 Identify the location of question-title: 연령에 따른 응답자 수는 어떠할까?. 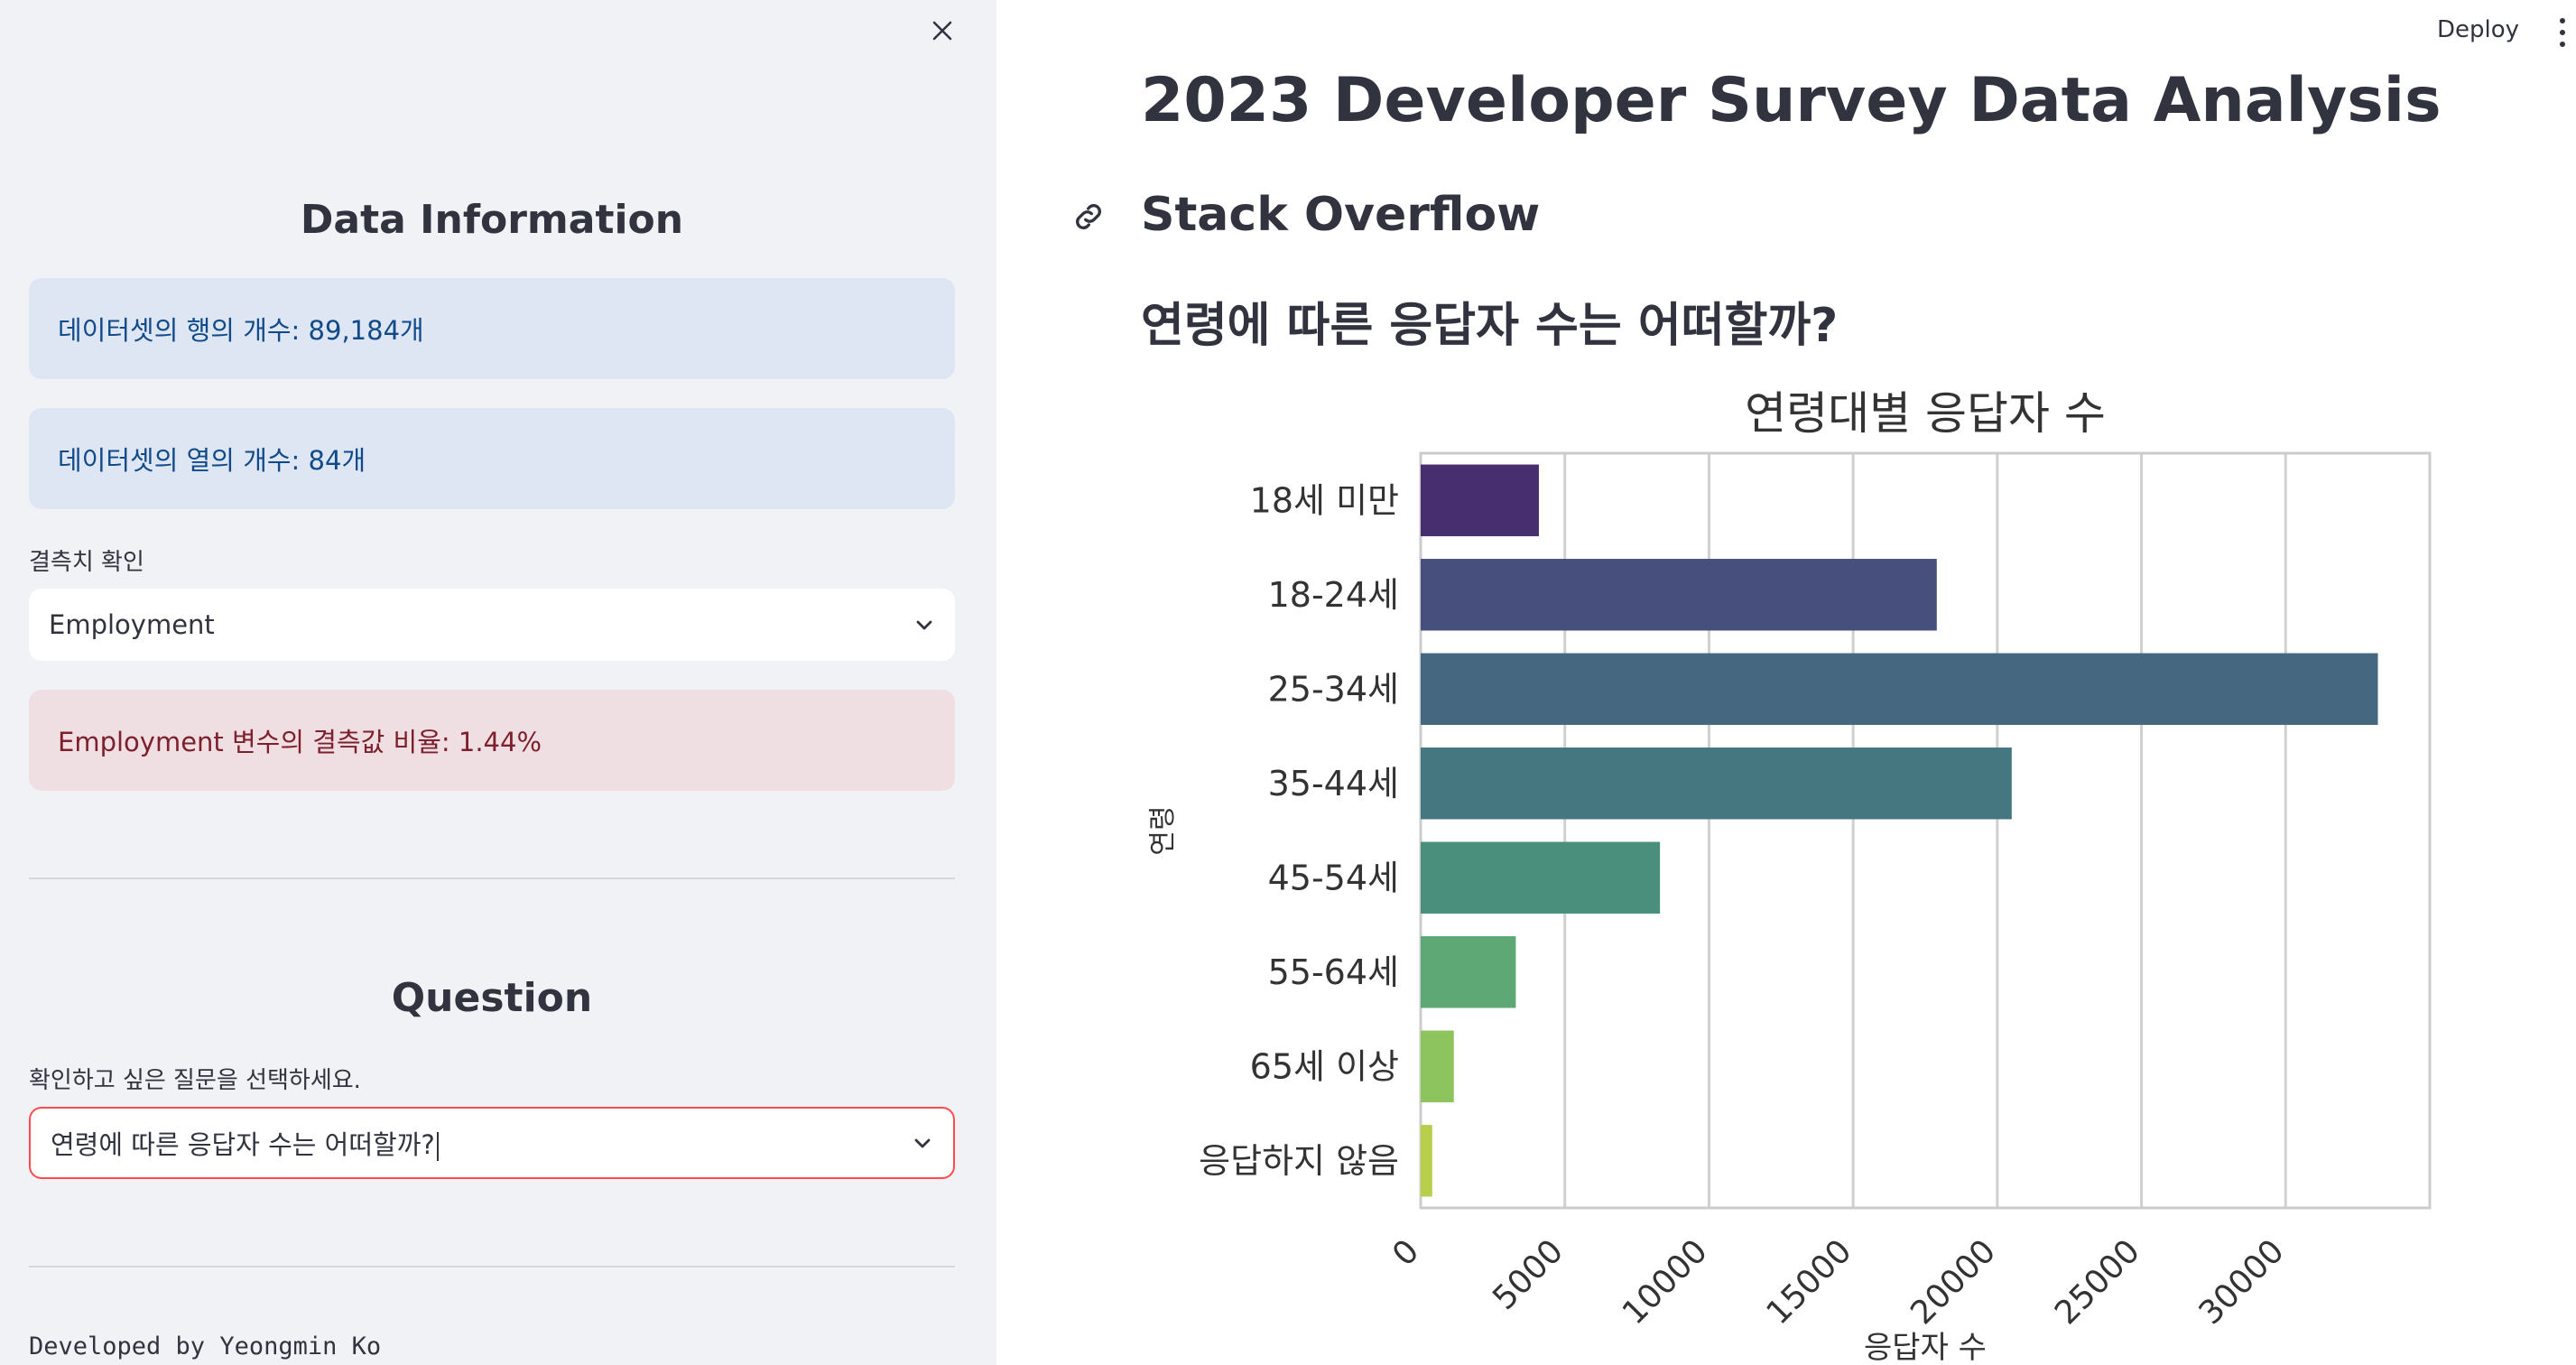
(1490, 326).